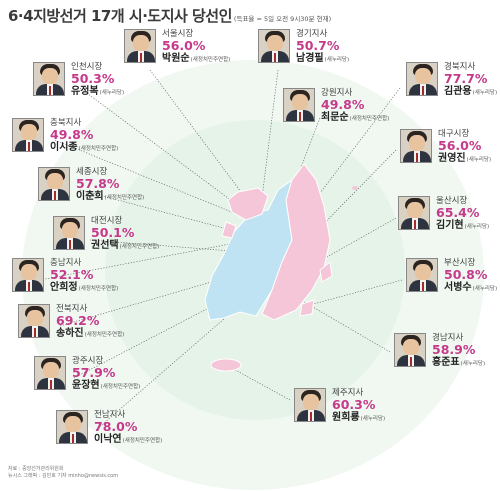 This screenshot has height=491, width=500. What do you see at coordinates (229, 230) in the screenshot?
I see `map-pink-west` at bounding box center [229, 230].